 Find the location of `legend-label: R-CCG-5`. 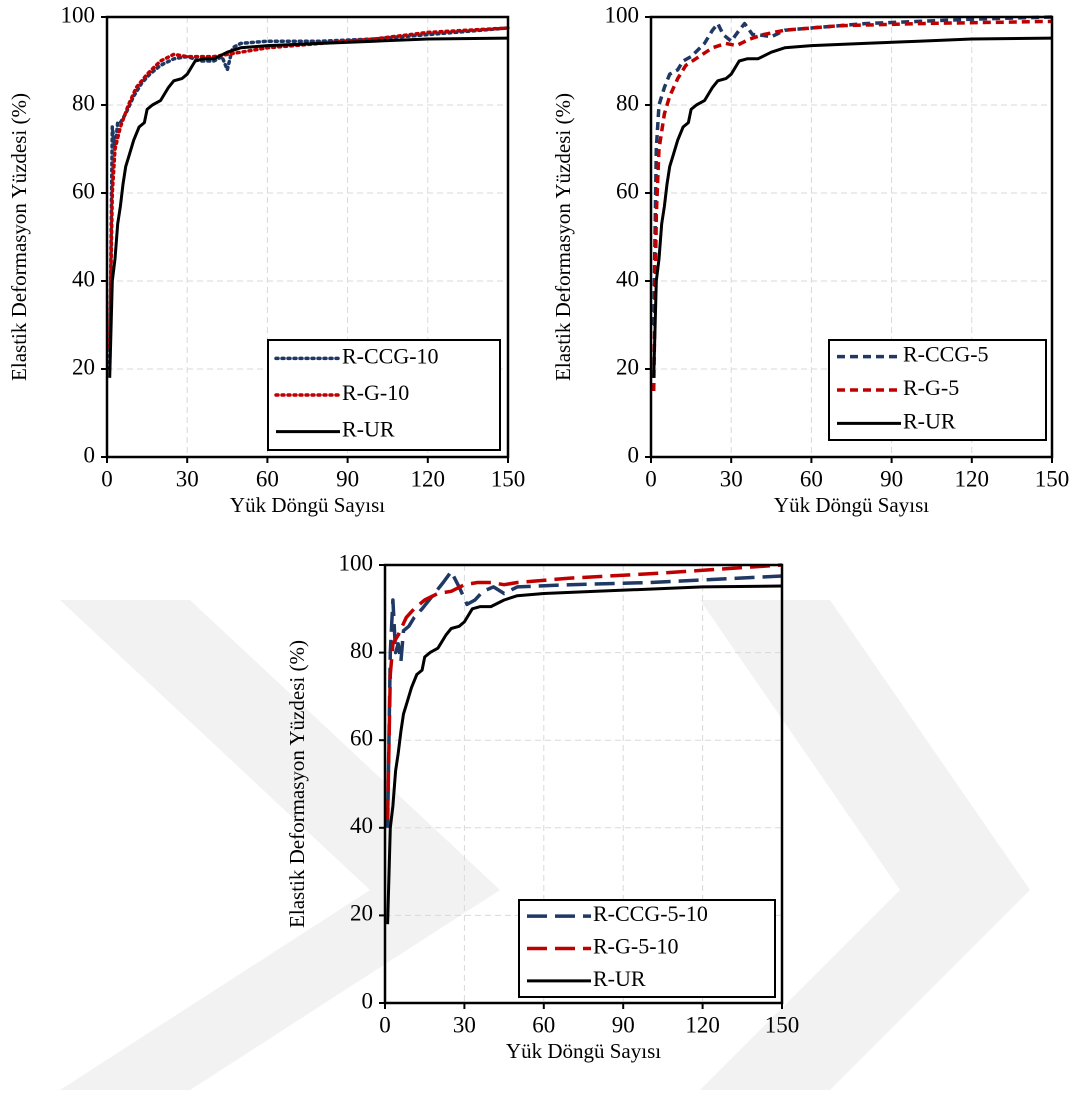

legend-label: R-CCG-5 is located at coordinates (946, 354).